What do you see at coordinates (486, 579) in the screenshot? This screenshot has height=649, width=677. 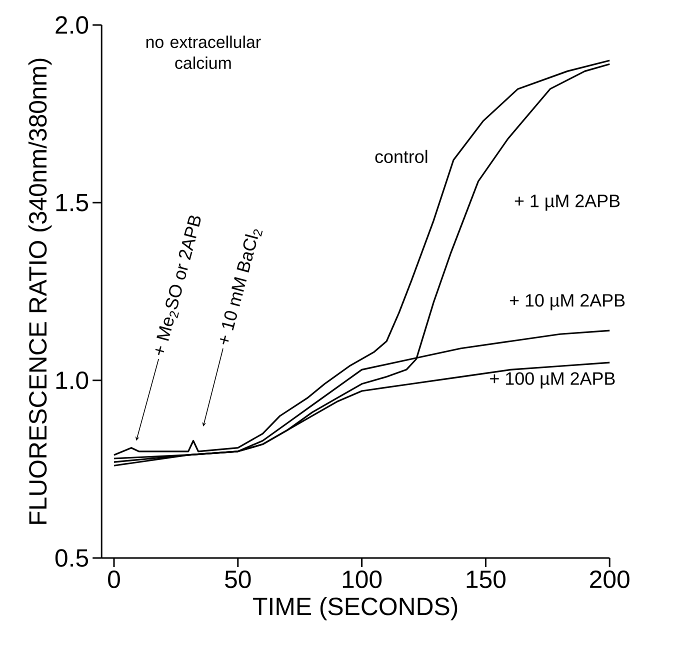 I see `x-tick-label: 150` at bounding box center [486, 579].